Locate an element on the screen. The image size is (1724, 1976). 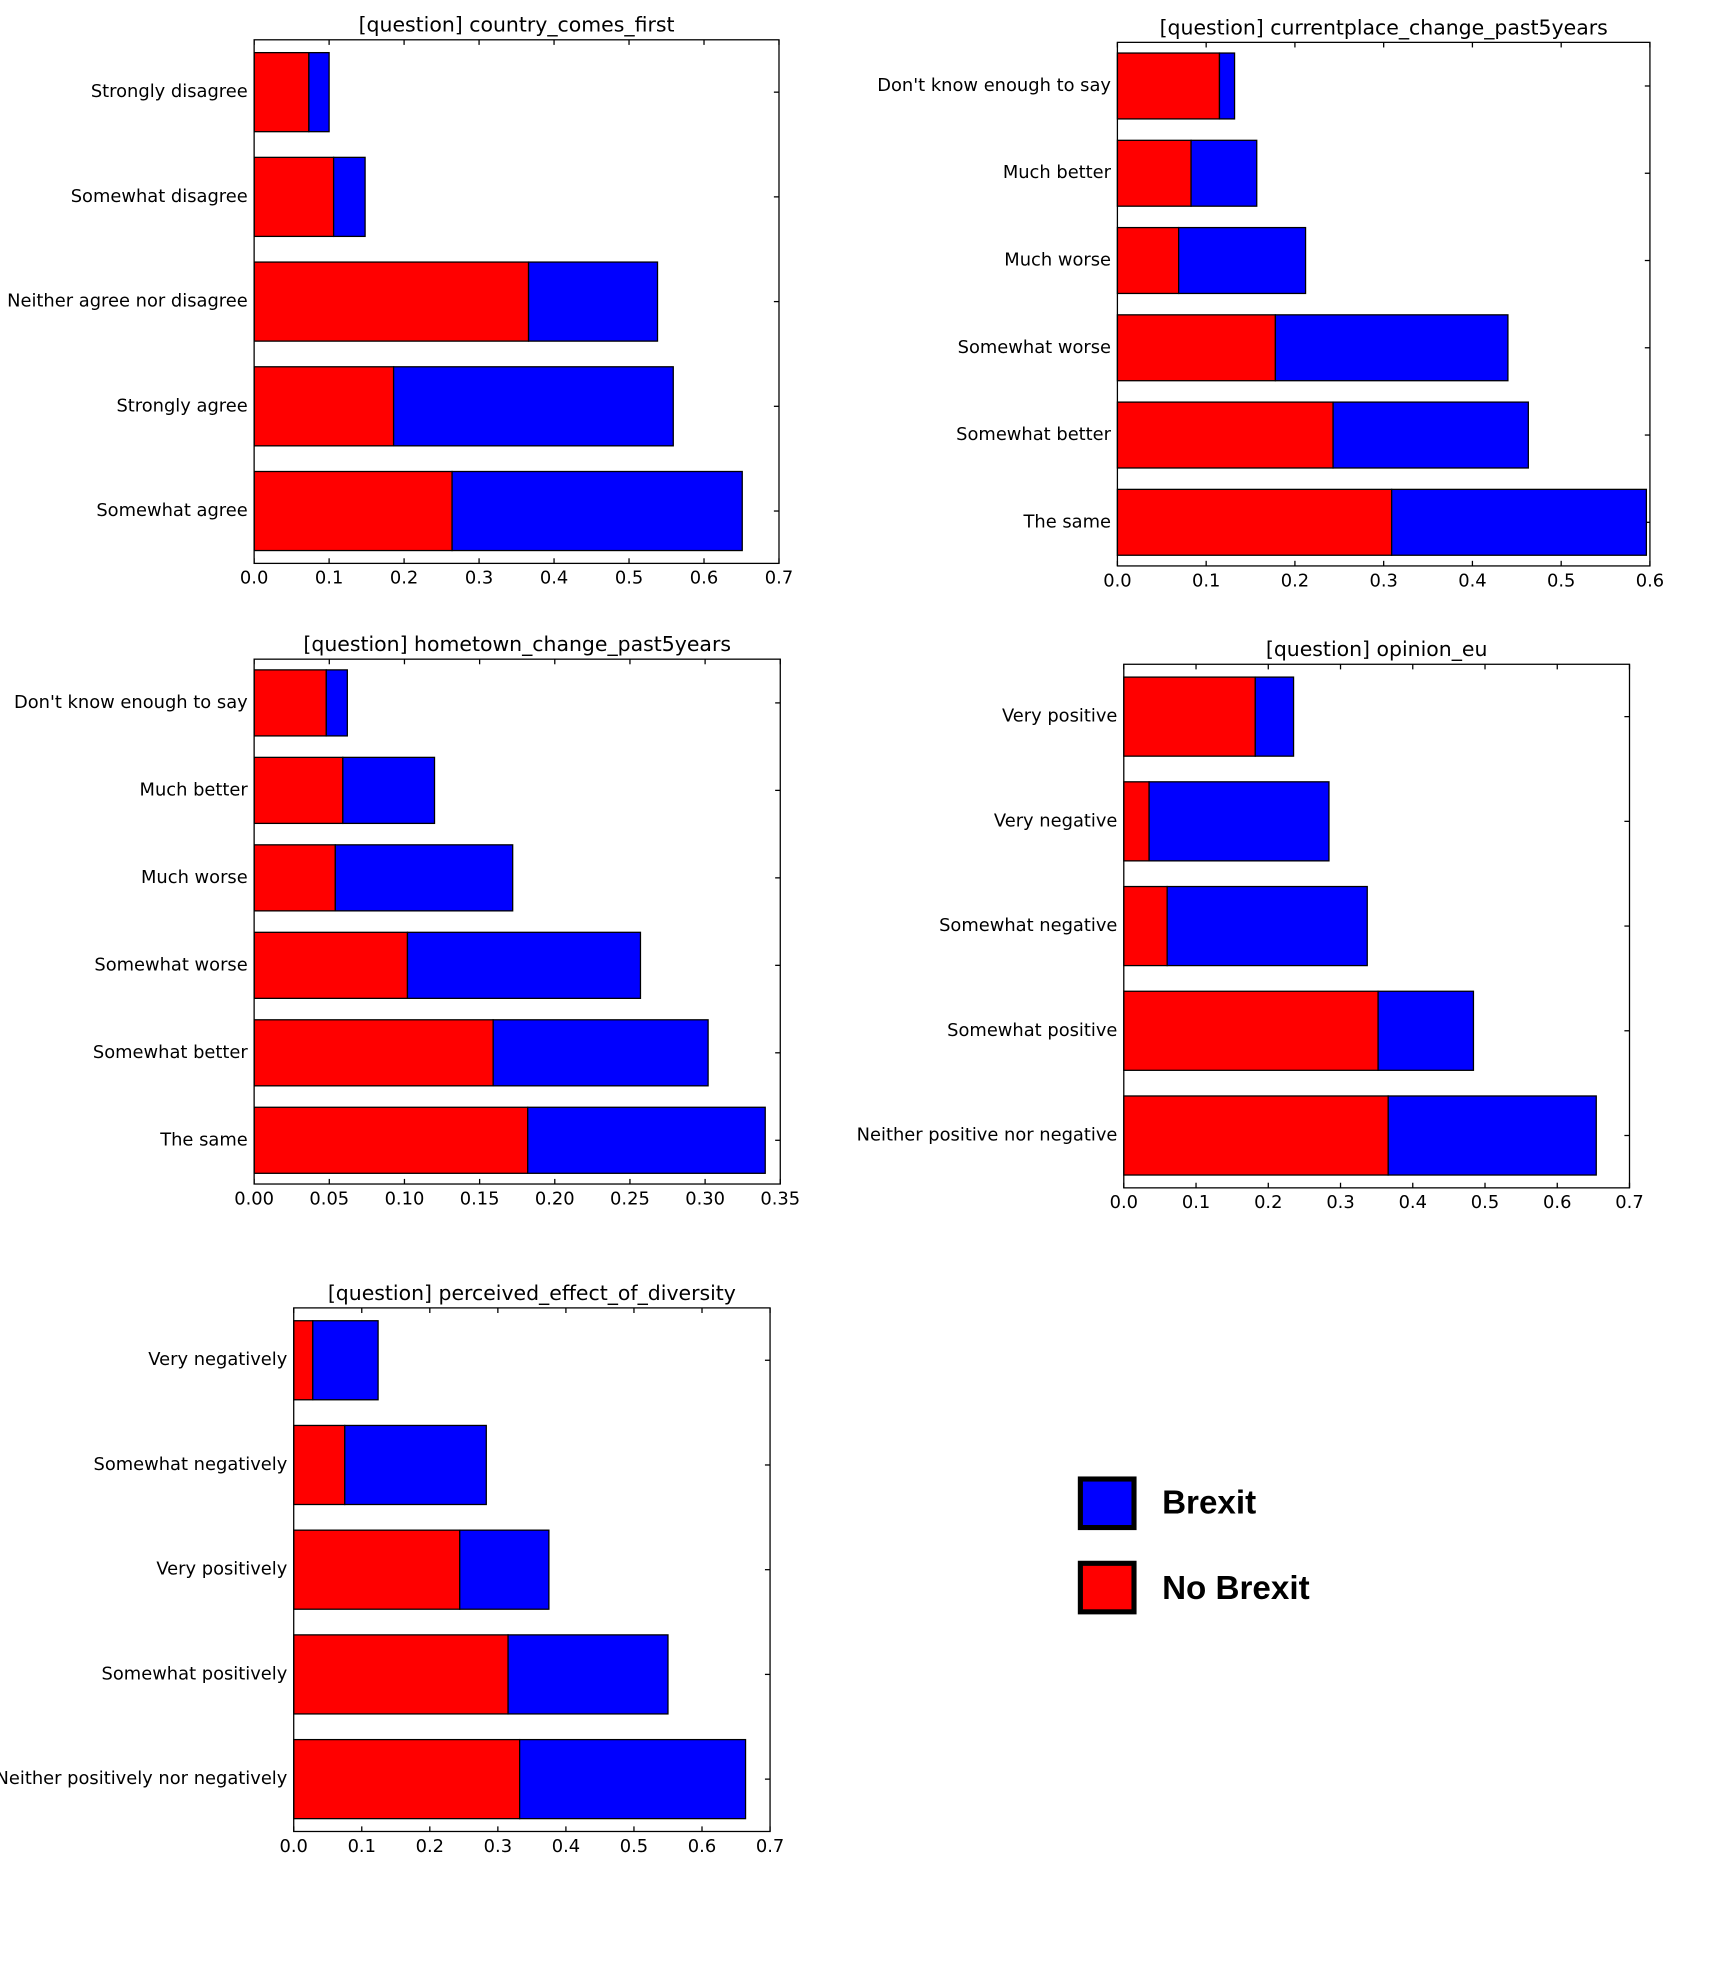
x-tick-label: 0.00 is located at coordinates (254, 1198).